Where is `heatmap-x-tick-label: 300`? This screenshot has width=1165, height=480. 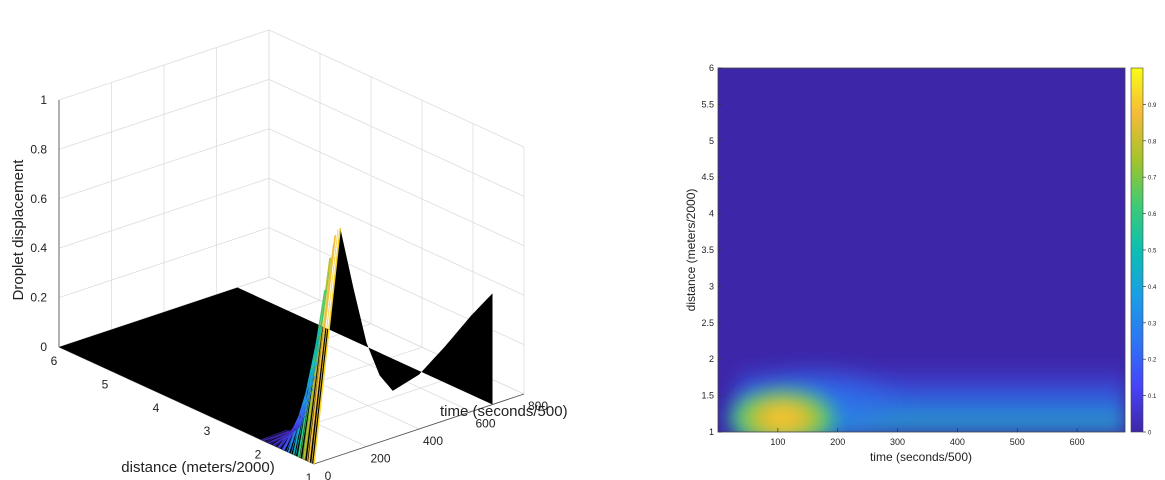
heatmap-x-tick-label: 300 is located at coordinates (897, 442).